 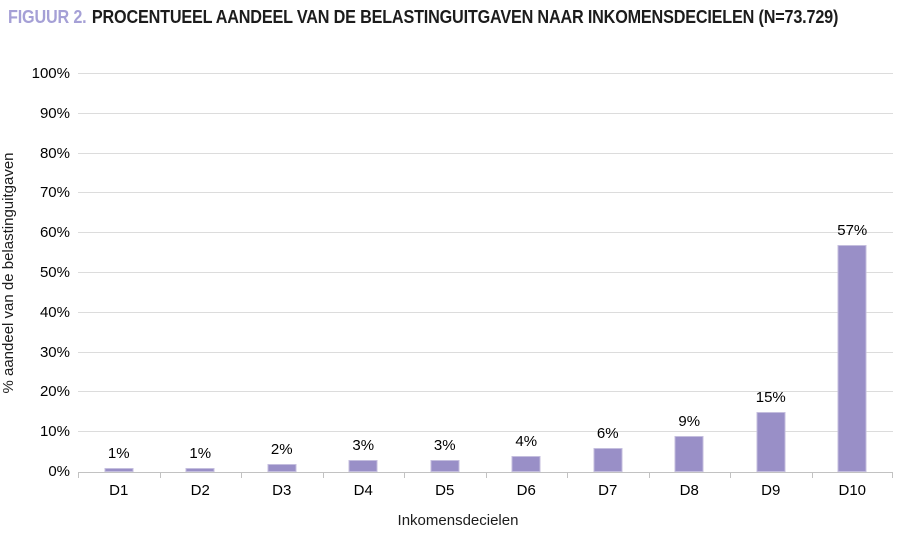 What do you see at coordinates (852, 358) in the screenshot?
I see `bar-D10` at bounding box center [852, 358].